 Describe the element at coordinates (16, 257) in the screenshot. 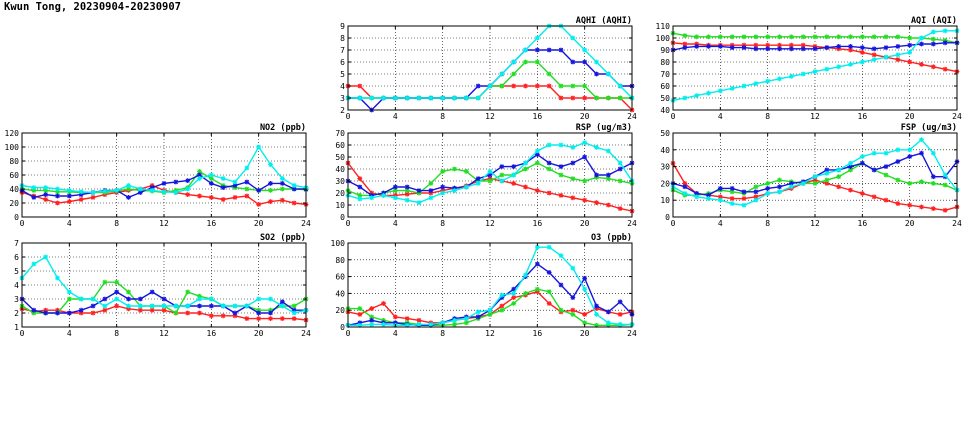

I see `y-tick-label: 6` at that location.